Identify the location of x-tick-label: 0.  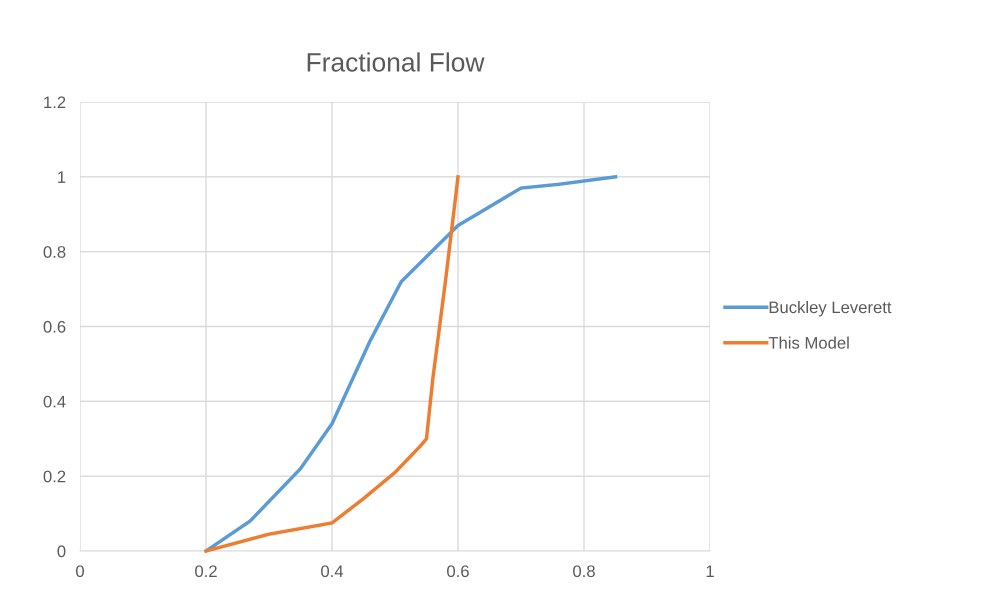
(80, 571).